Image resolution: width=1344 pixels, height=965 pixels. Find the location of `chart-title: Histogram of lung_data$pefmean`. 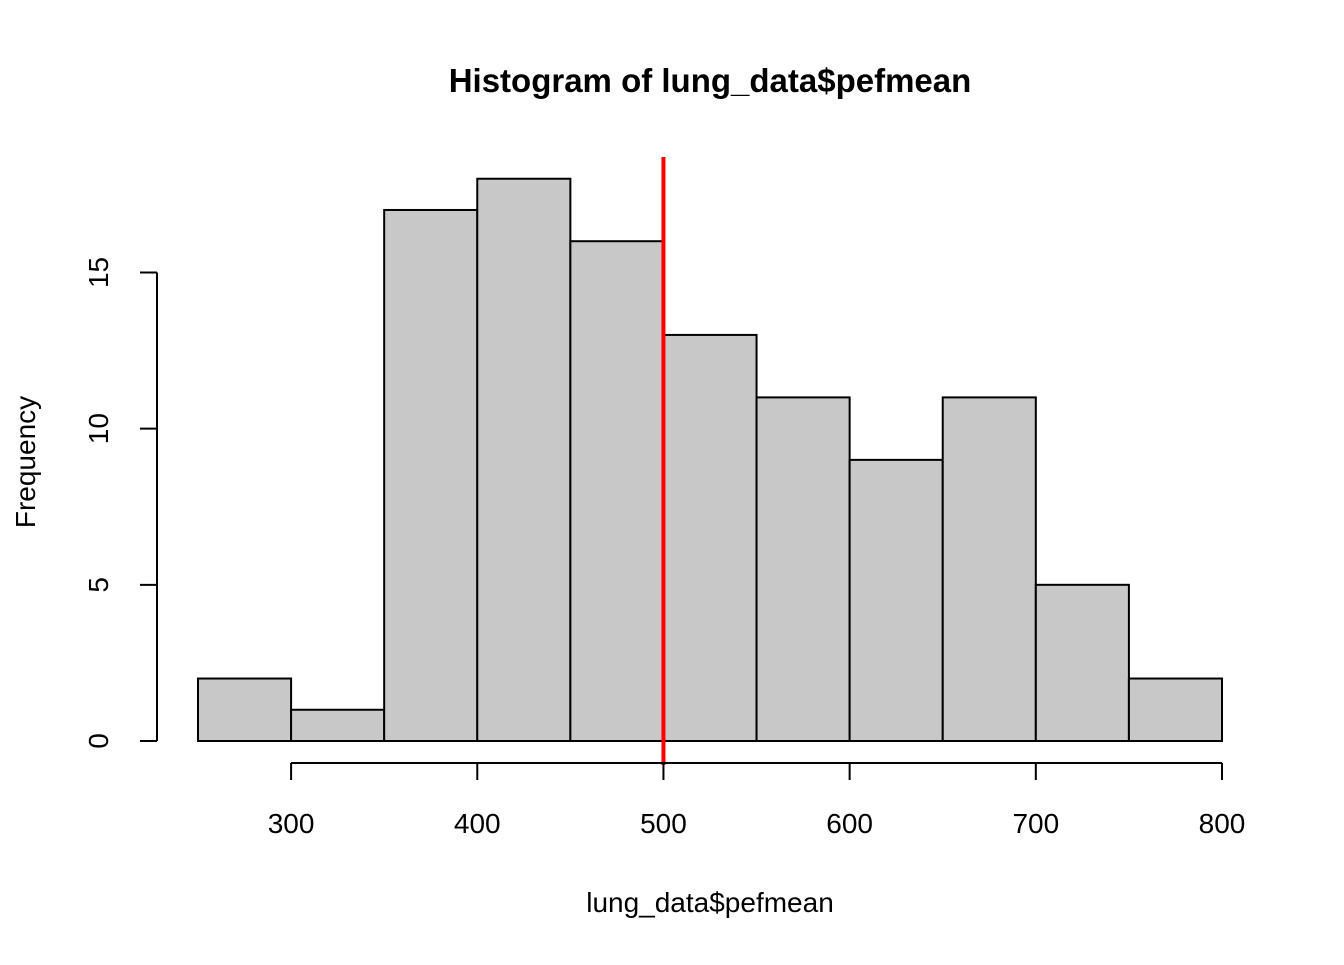

chart-title: Histogram of lung_data$pefmean is located at coordinates (710, 80).